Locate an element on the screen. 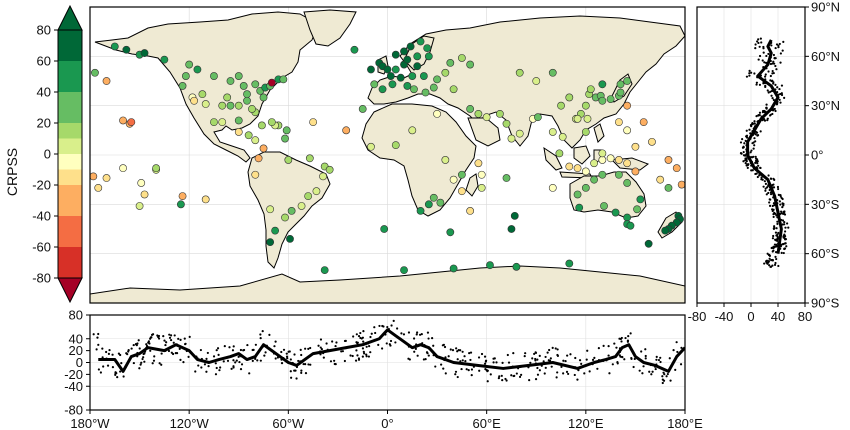 The image size is (850, 430). colorbar-bin is located at coordinates (70, 146).